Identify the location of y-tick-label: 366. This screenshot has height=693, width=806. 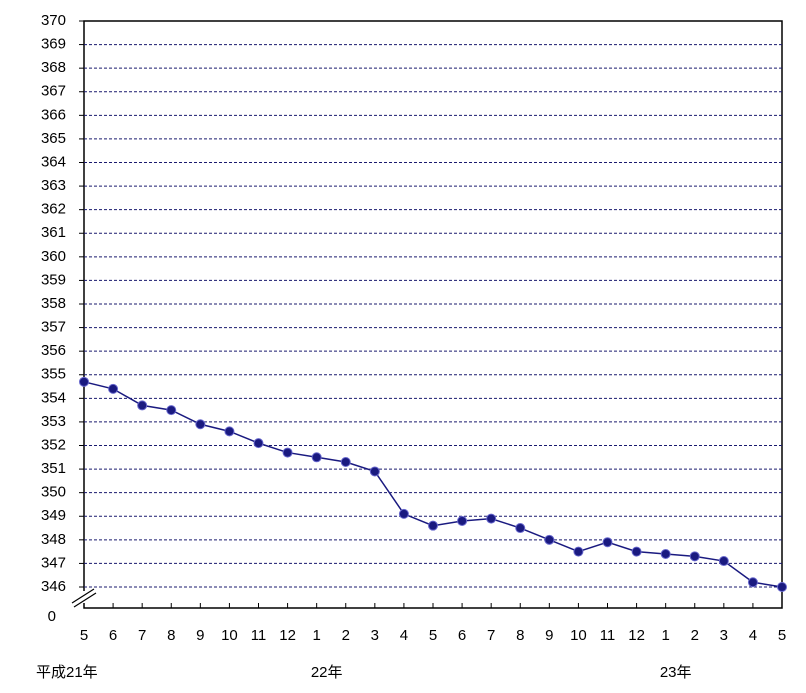
(53, 114).